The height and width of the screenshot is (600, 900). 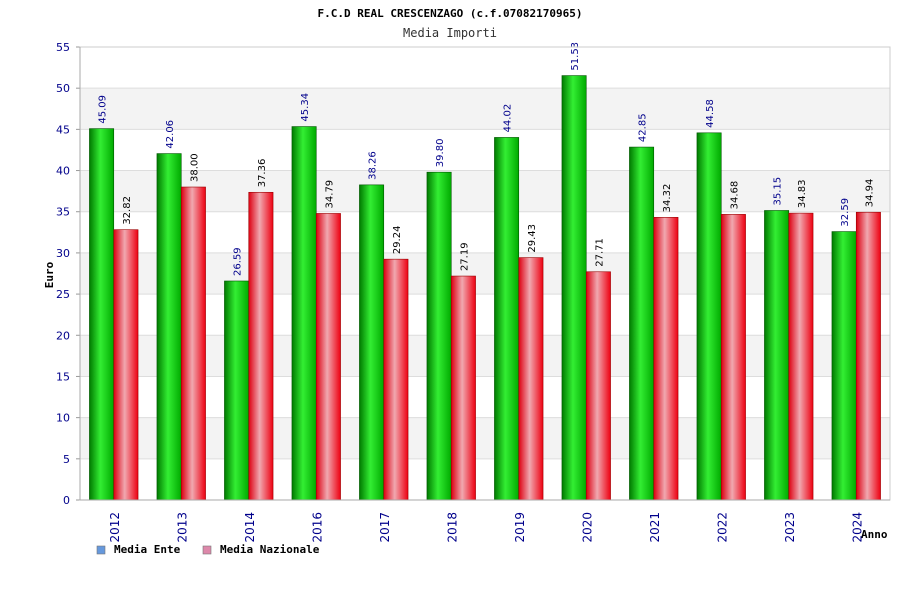 I want to click on value-label-media-nazionale: 34.83, so click(x=802, y=193).